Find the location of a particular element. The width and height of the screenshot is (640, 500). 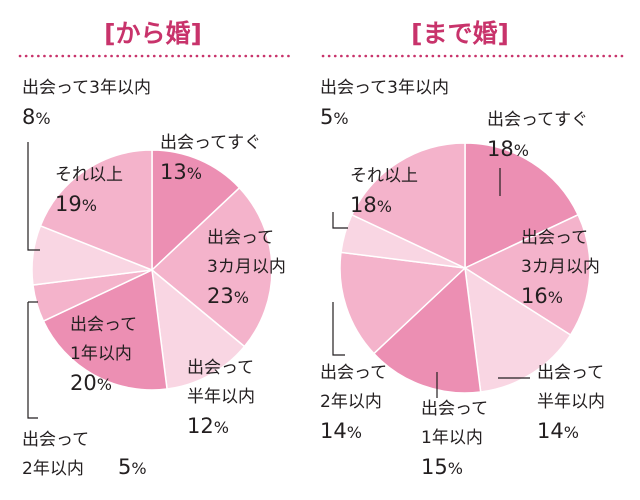

chart-title: [から婚] is located at coordinates (153, 33).